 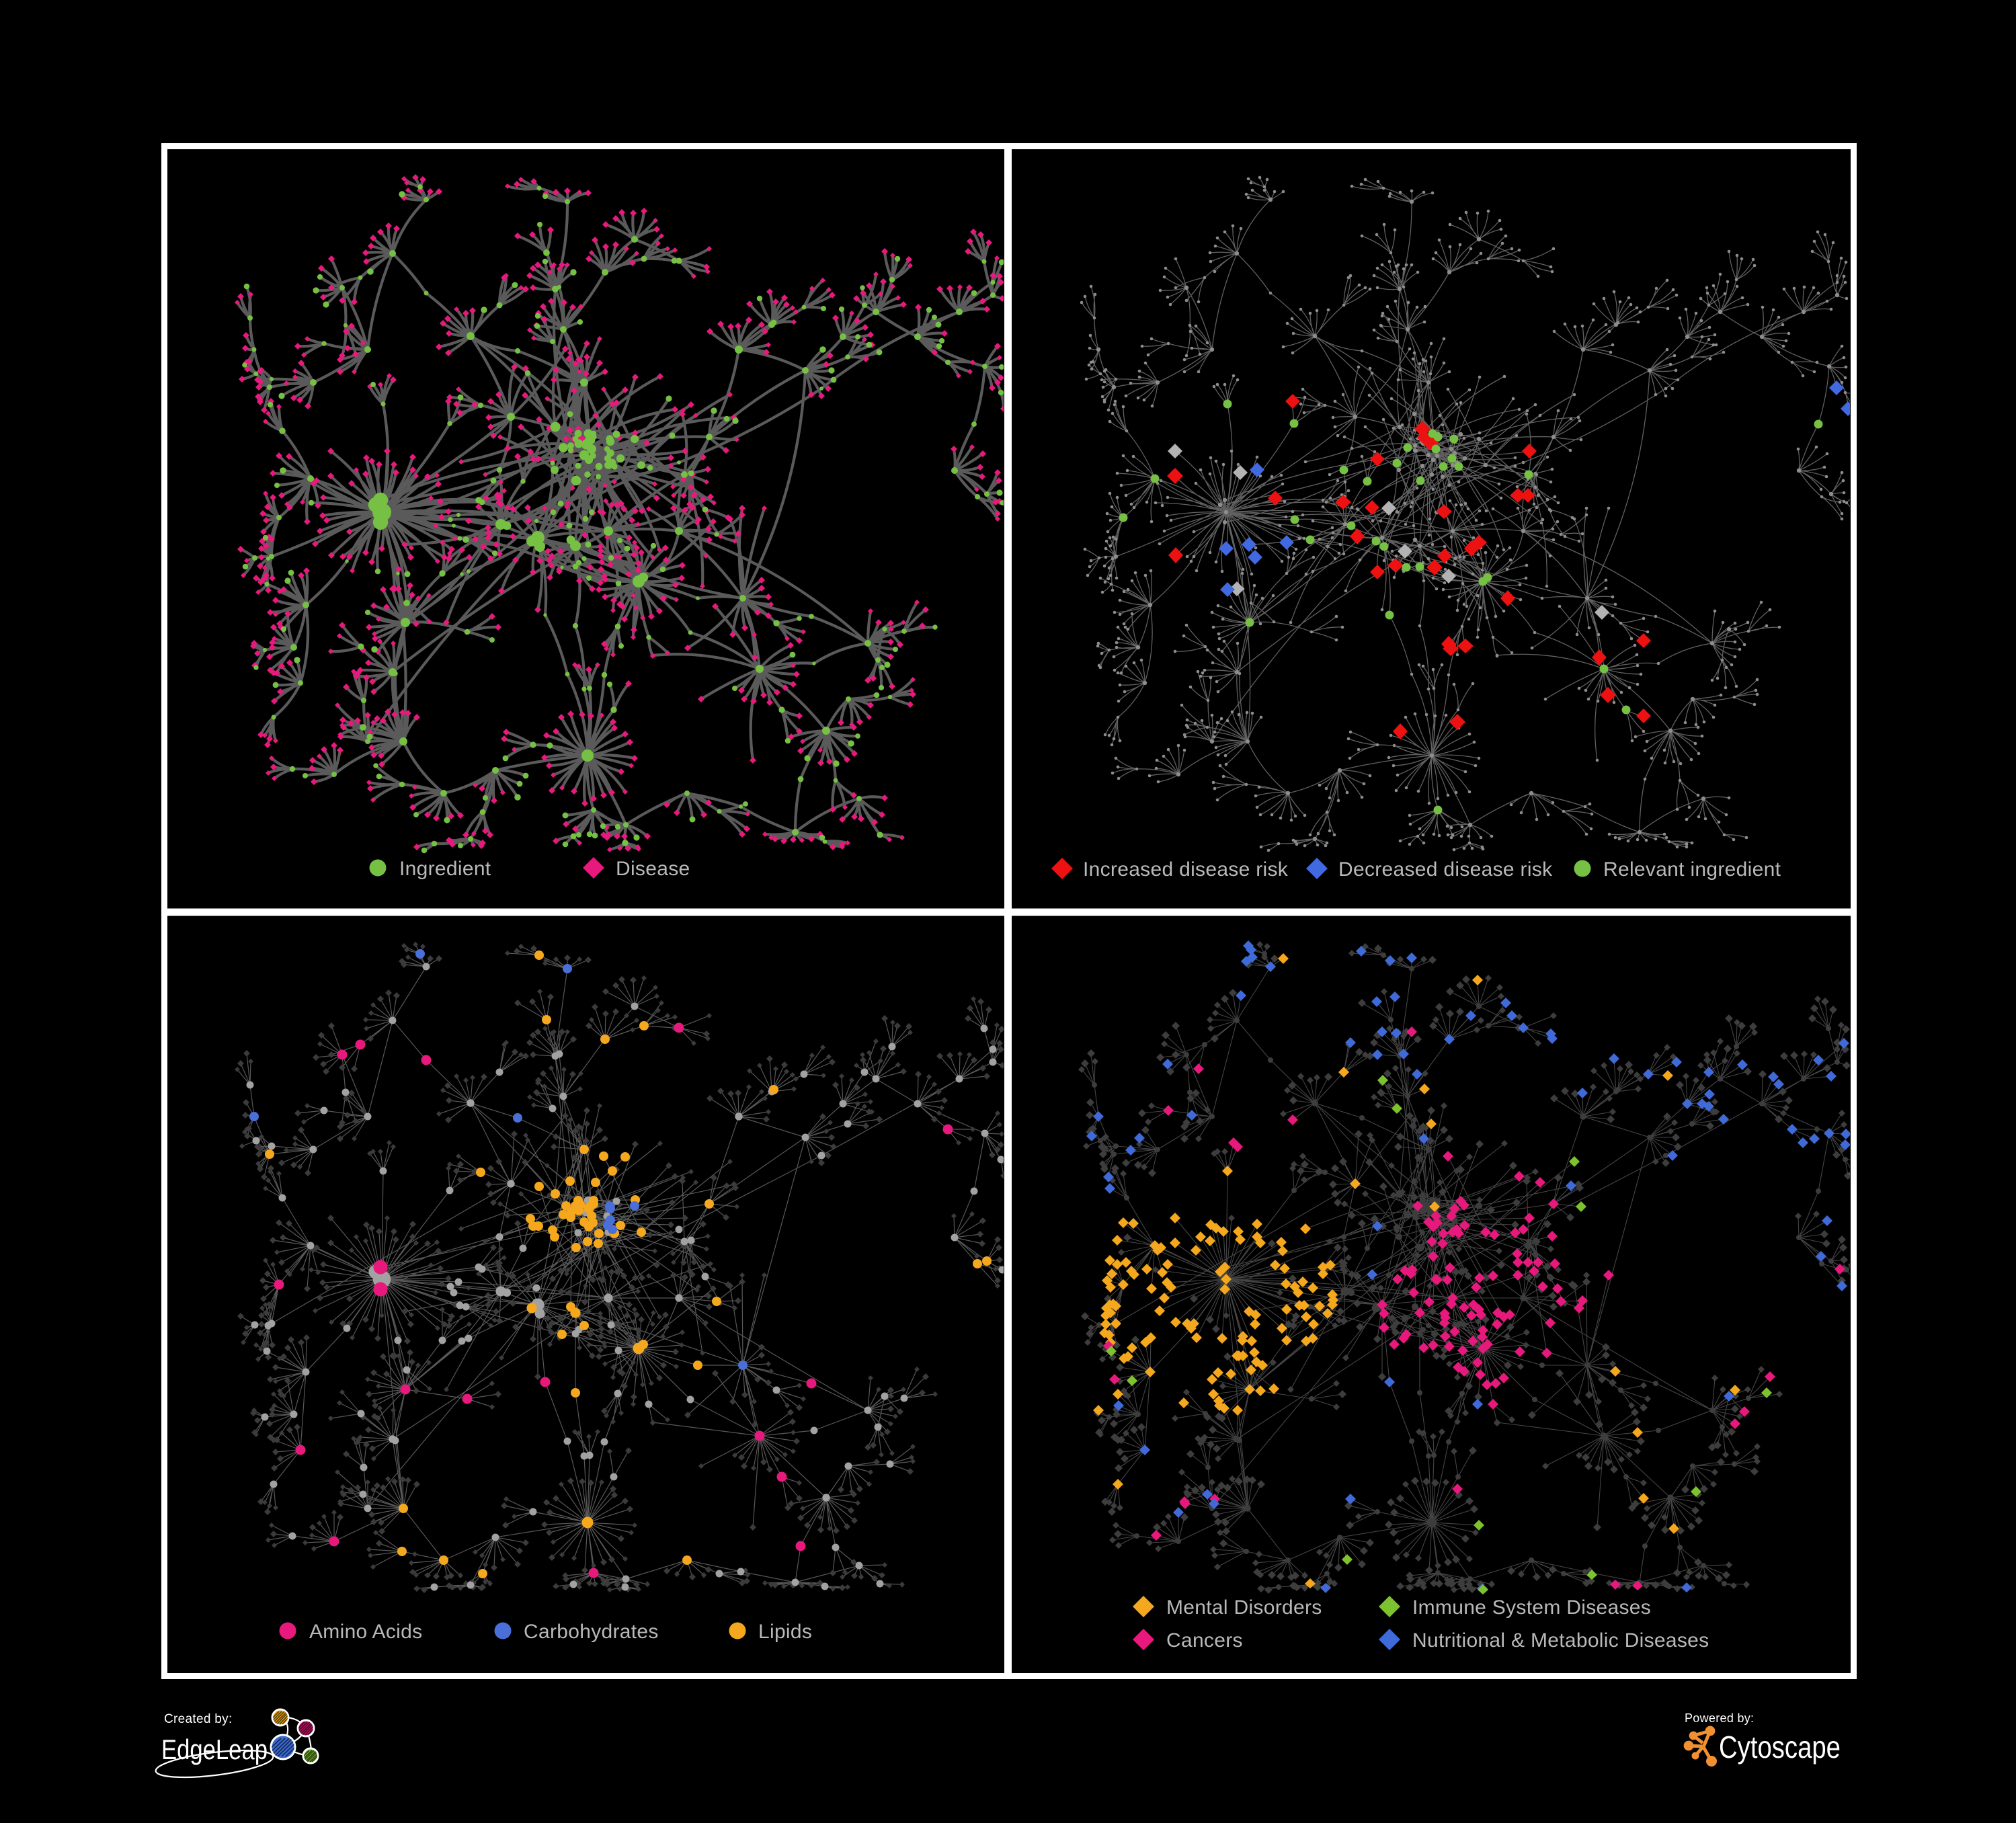 I want to click on svg-text: Lipids, so click(x=785, y=1632).